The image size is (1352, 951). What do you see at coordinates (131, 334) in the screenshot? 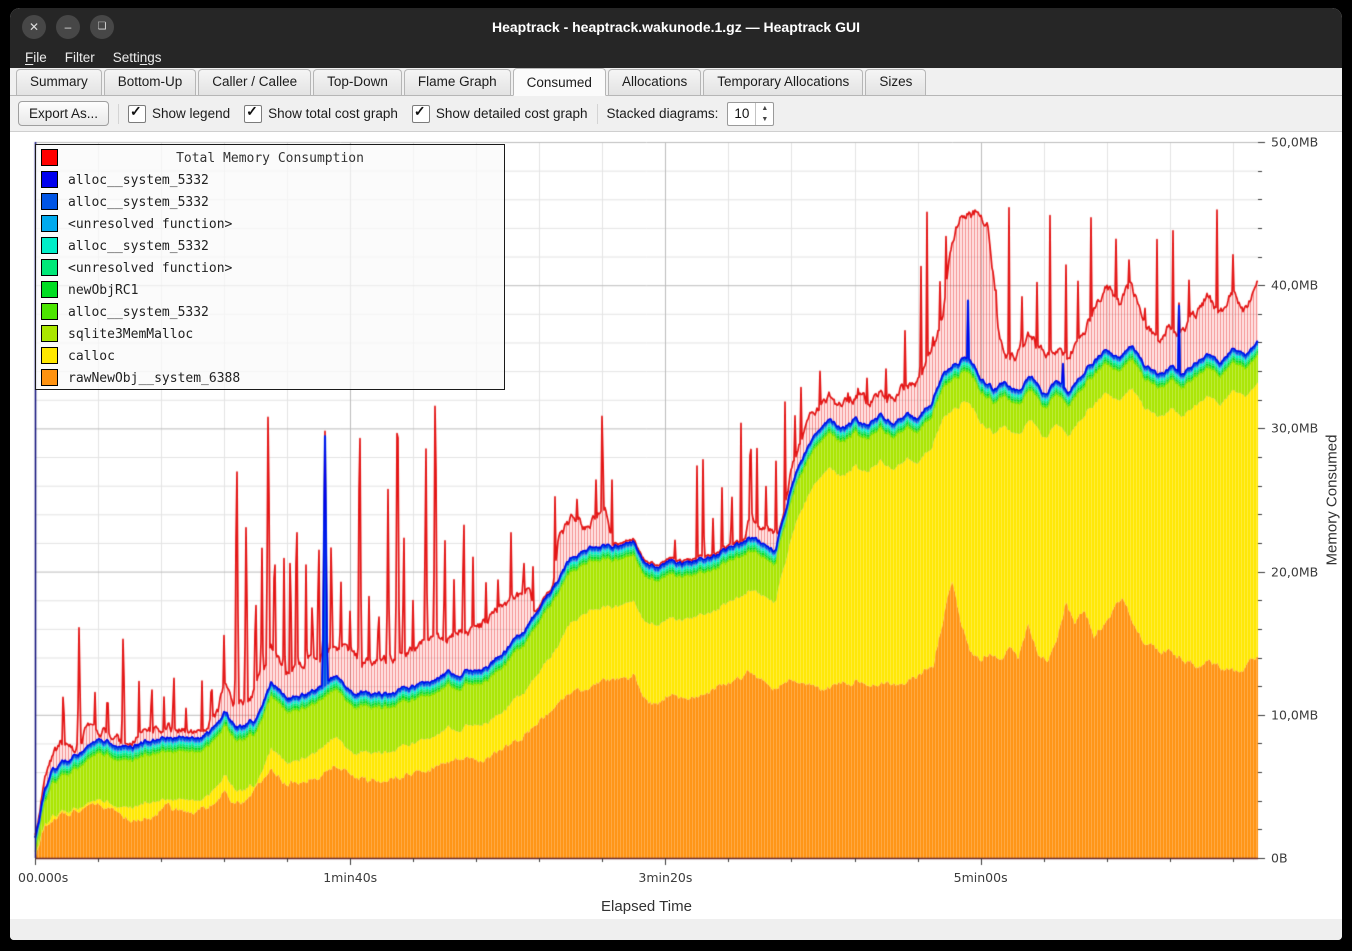
I see `legend-label: sqlite3MemMalloc` at bounding box center [131, 334].